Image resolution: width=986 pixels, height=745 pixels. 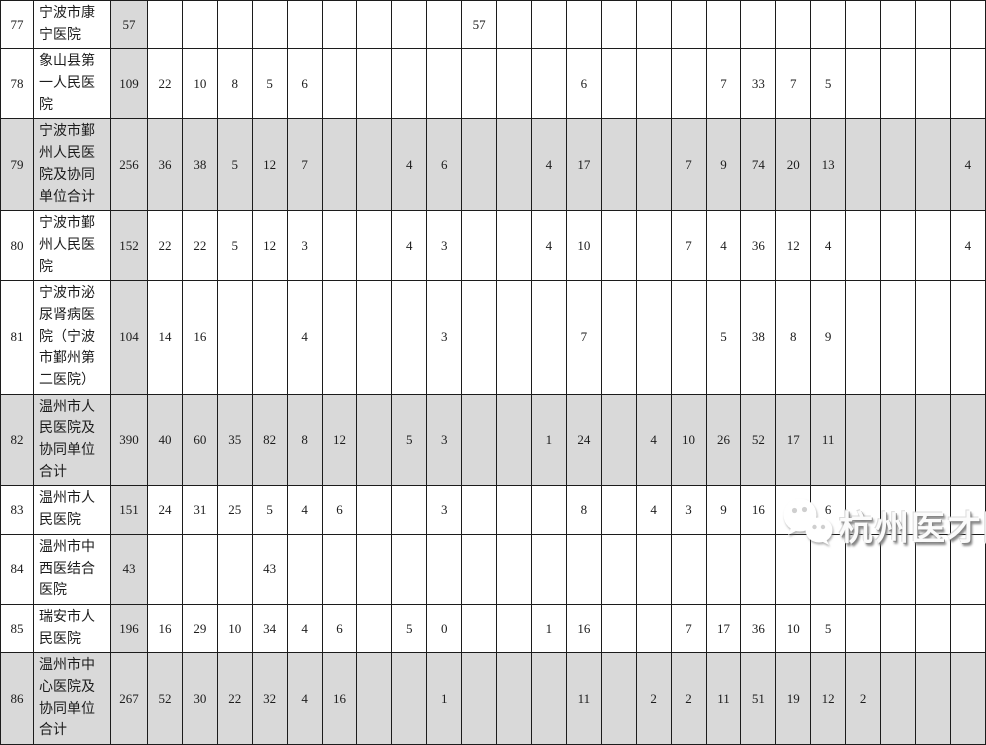 I want to click on row-index-cell: 79, so click(x=17, y=165).